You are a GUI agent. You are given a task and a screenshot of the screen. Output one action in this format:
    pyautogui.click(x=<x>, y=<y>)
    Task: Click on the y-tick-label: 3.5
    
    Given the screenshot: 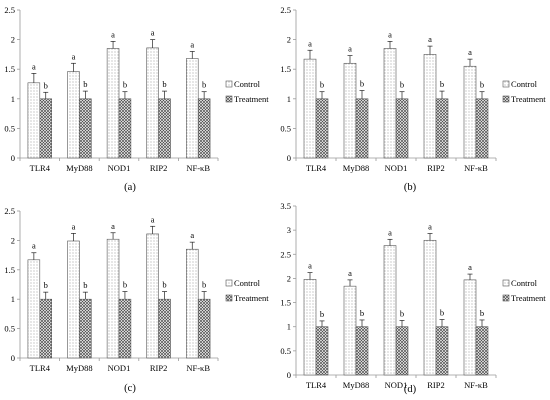 What is the action you would take?
    pyautogui.click(x=285, y=206)
    